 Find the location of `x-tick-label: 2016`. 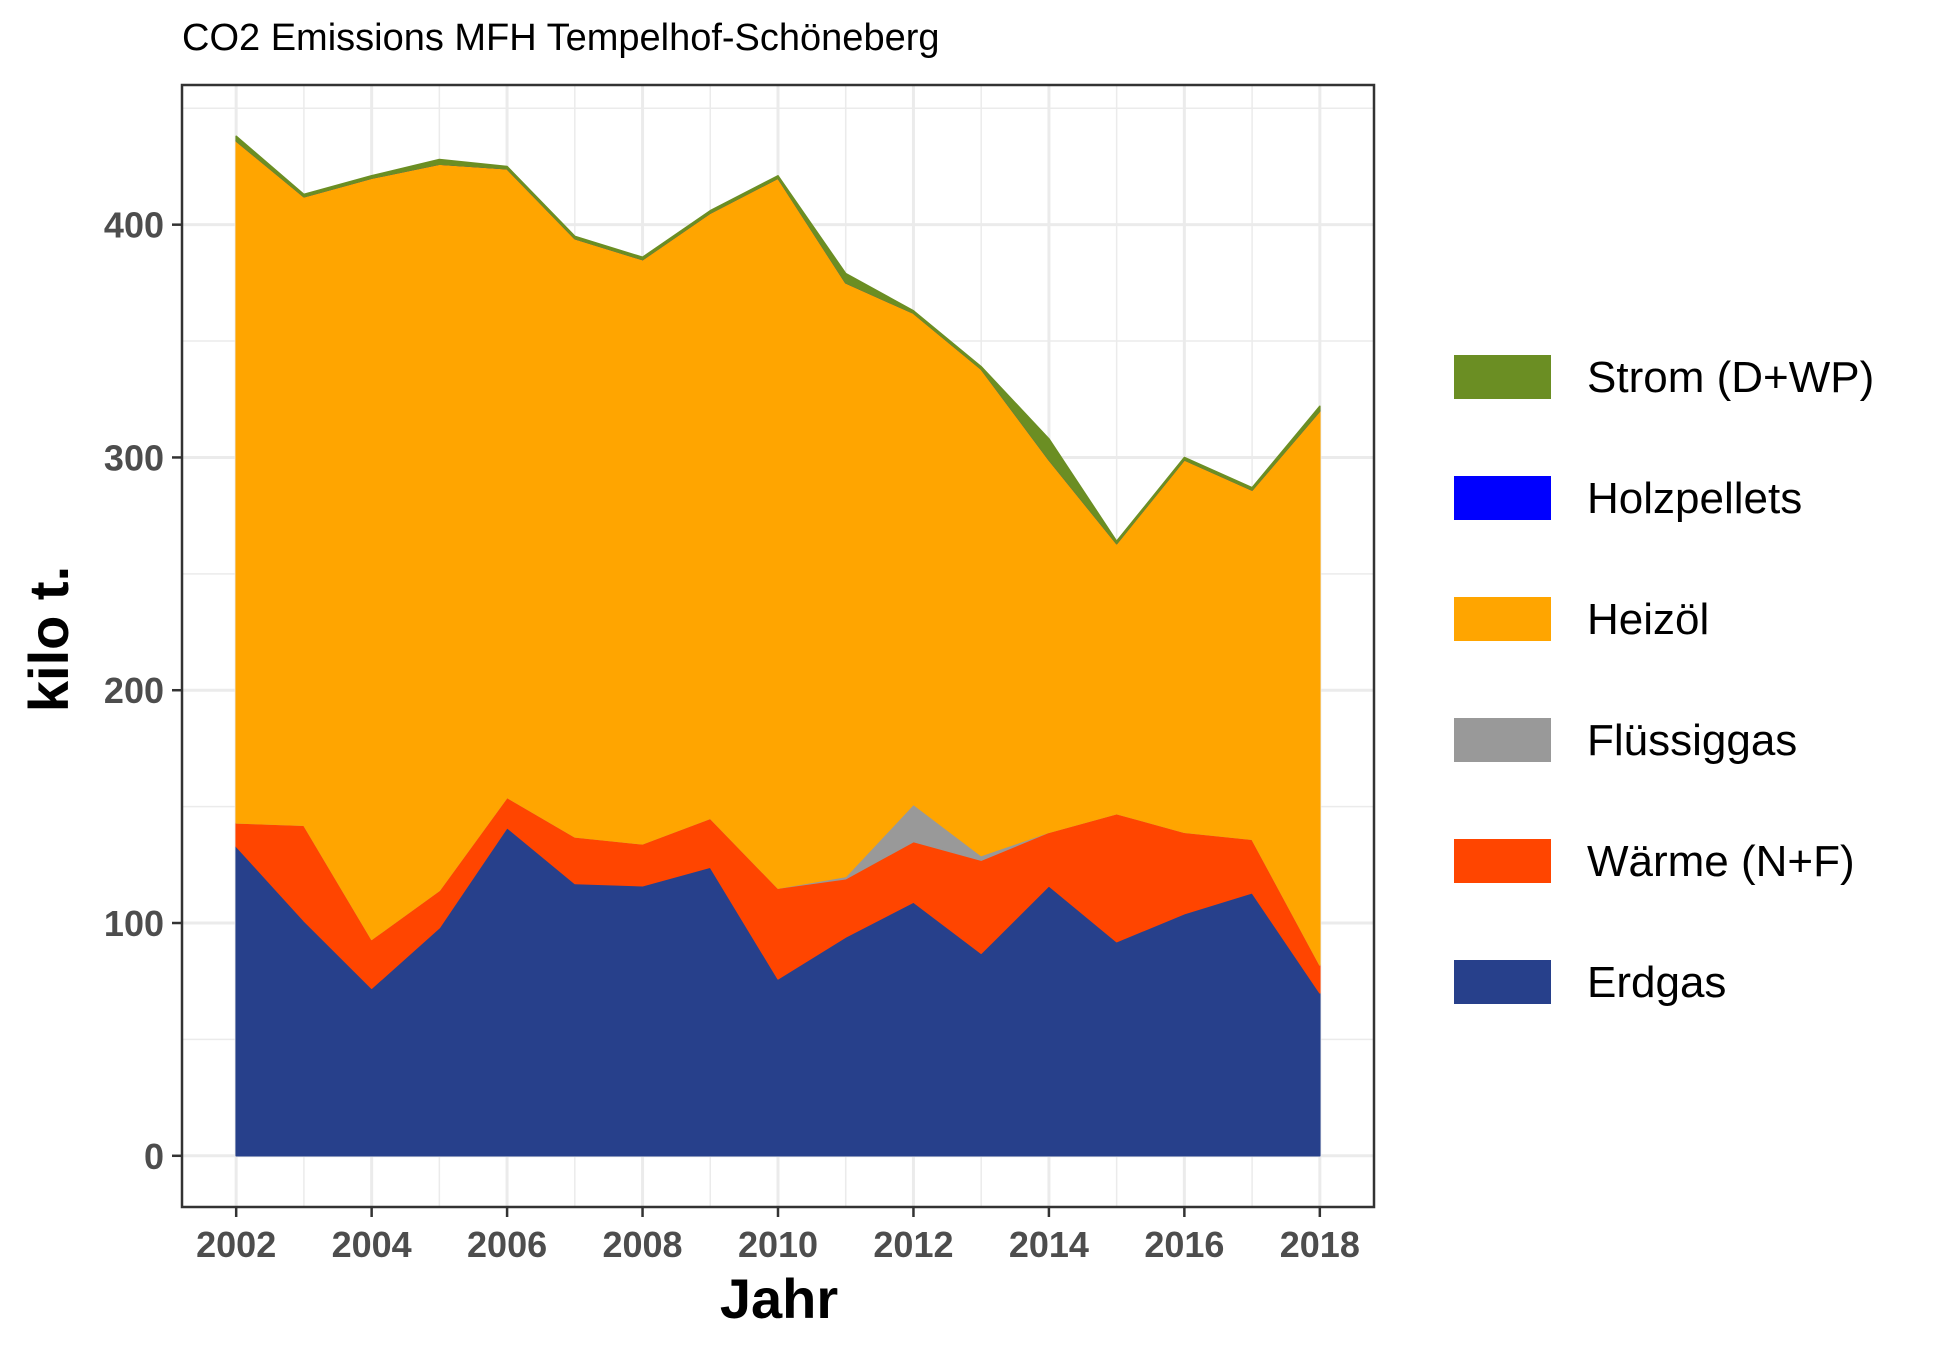

x-tick-label: 2016 is located at coordinates (1184, 1244).